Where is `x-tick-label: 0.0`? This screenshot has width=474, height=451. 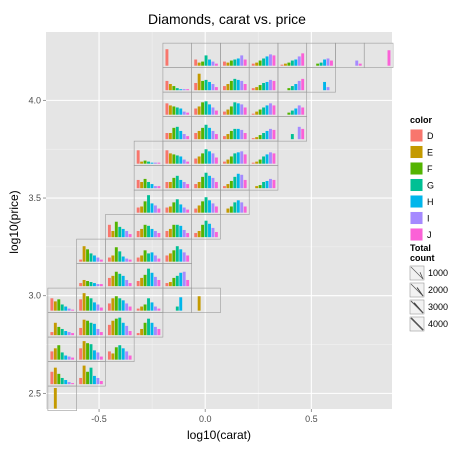 x-tick-label: 0.0 is located at coordinates (205, 419).